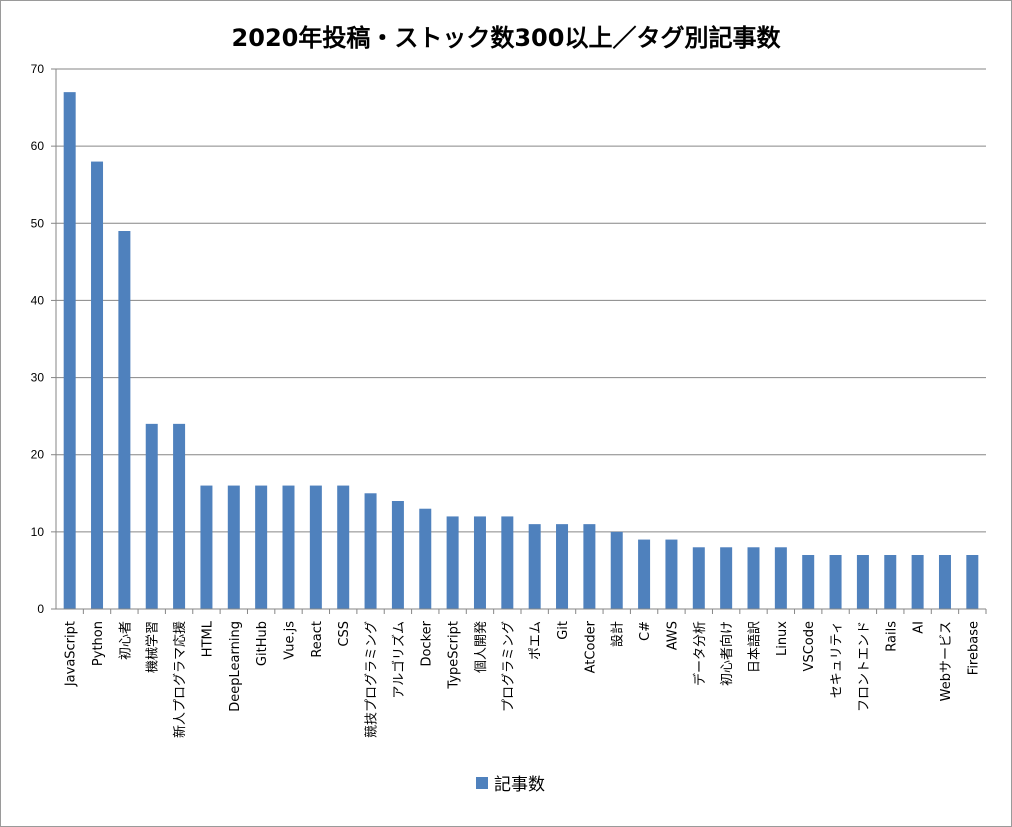 The width and height of the screenshot is (1012, 827). Describe the element at coordinates (262, 643) in the screenshot. I see `x-category-label: GitHub` at that location.